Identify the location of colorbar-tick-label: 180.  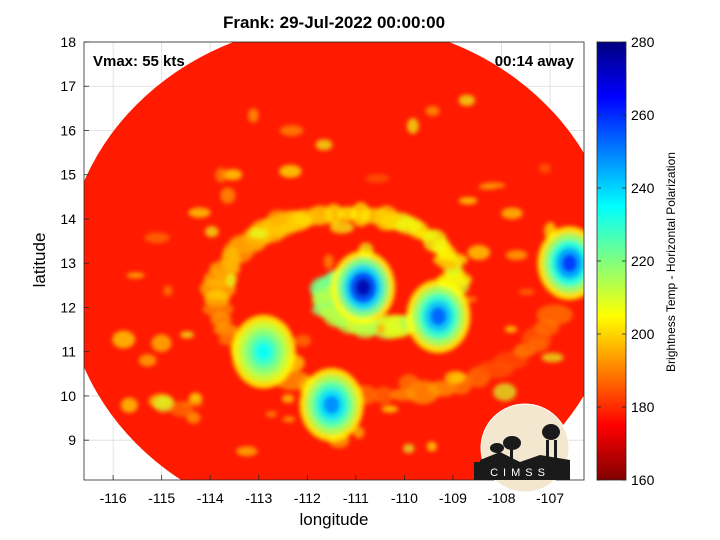
(643, 407).